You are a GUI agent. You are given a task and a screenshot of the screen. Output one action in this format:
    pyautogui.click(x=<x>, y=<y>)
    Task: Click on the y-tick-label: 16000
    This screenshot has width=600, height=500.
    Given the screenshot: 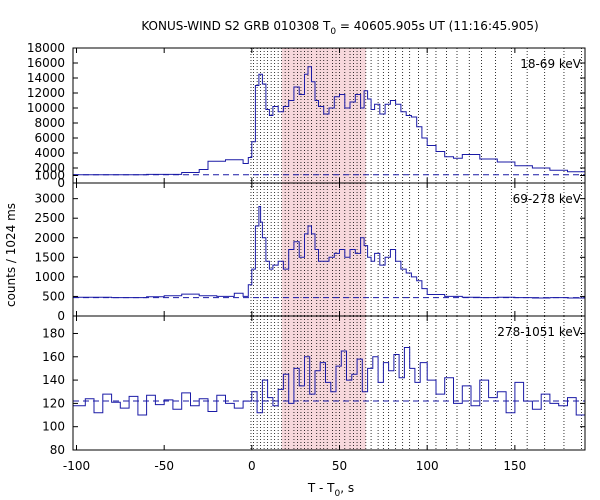 What is the action you would take?
    pyautogui.click(x=46, y=63)
    